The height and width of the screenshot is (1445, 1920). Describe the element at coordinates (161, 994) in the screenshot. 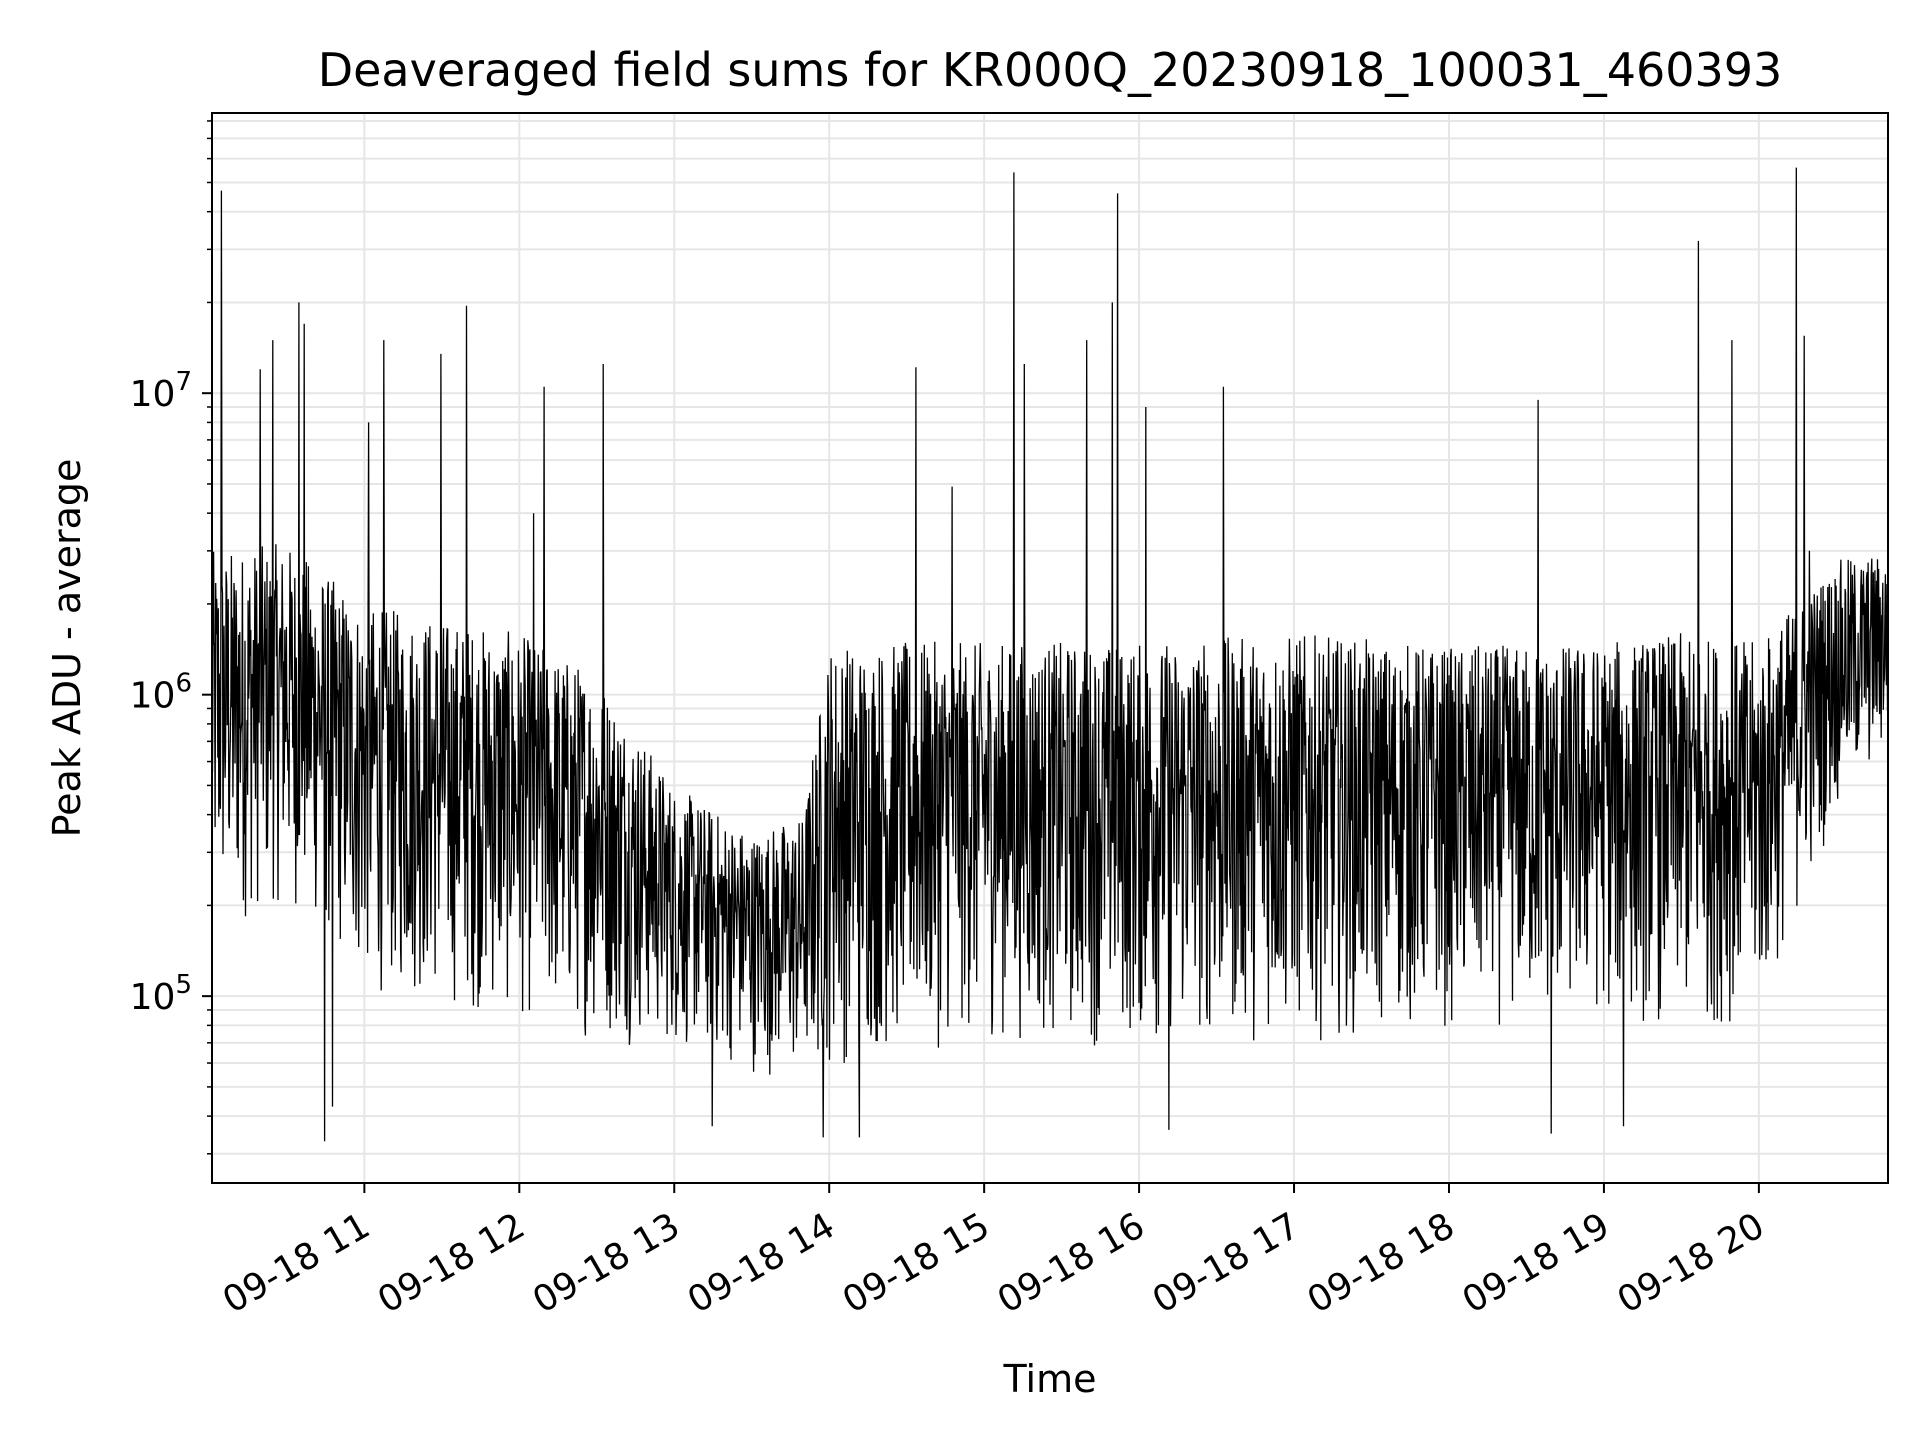

I see `y-tick-label: 10⁵` at that location.